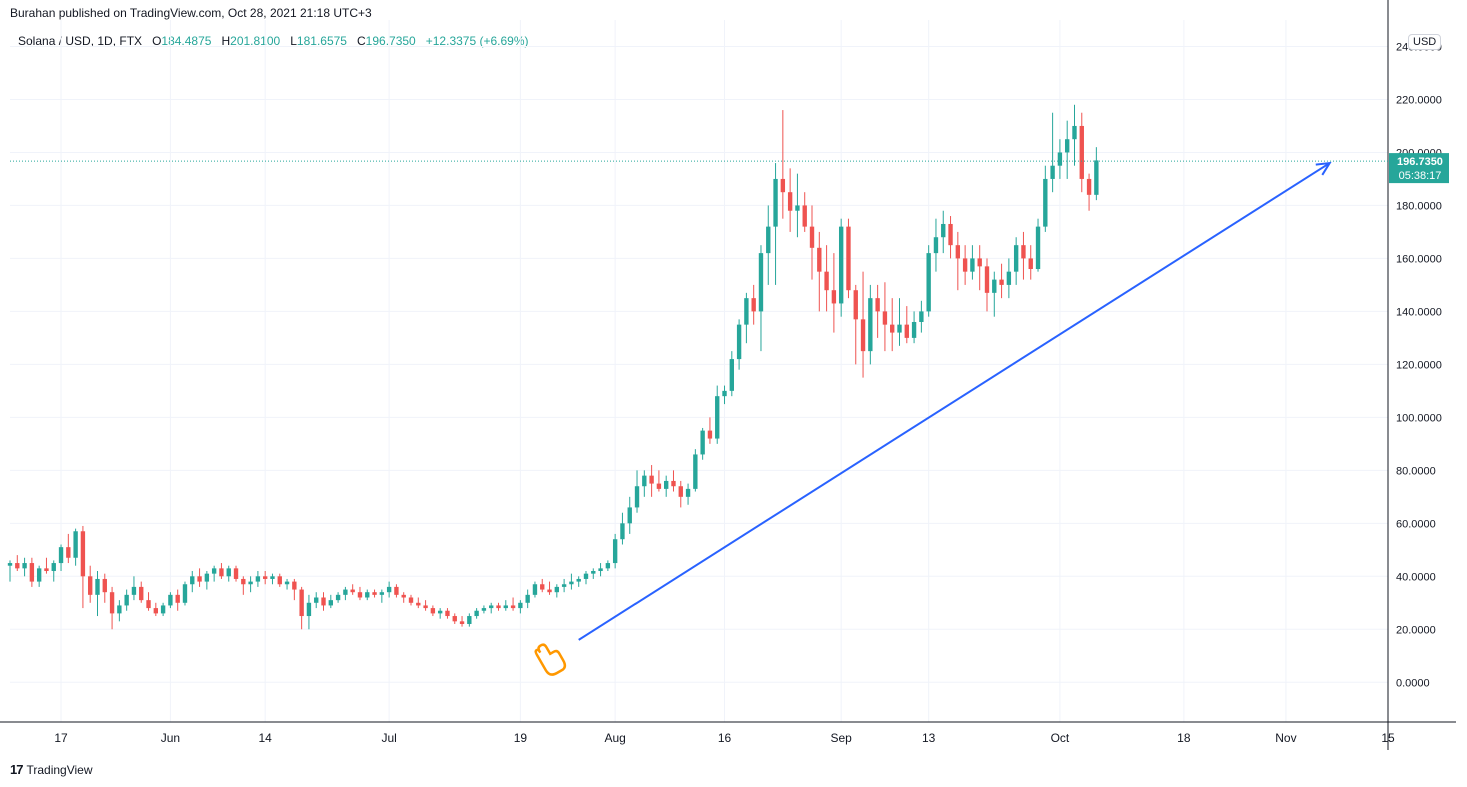  What do you see at coordinates (841, 738) in the screenshot?
I see `x-tick-label: Sep` at bounding box center [841, 738].